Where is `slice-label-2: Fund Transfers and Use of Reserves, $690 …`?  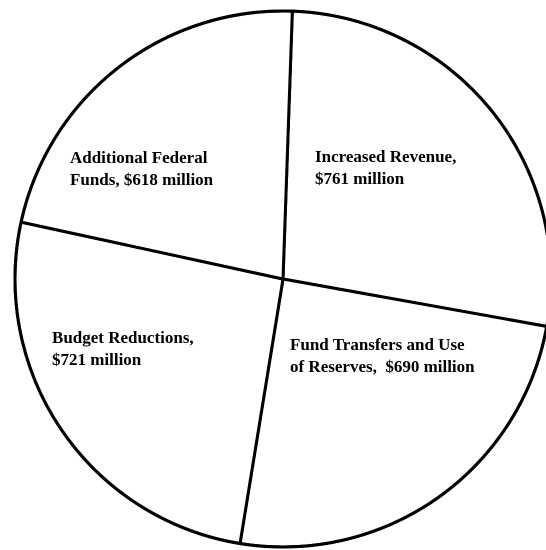 slice-label-2: Fund Transfers and Use of Reserves, $690 … is located at coordinates (382, 355).